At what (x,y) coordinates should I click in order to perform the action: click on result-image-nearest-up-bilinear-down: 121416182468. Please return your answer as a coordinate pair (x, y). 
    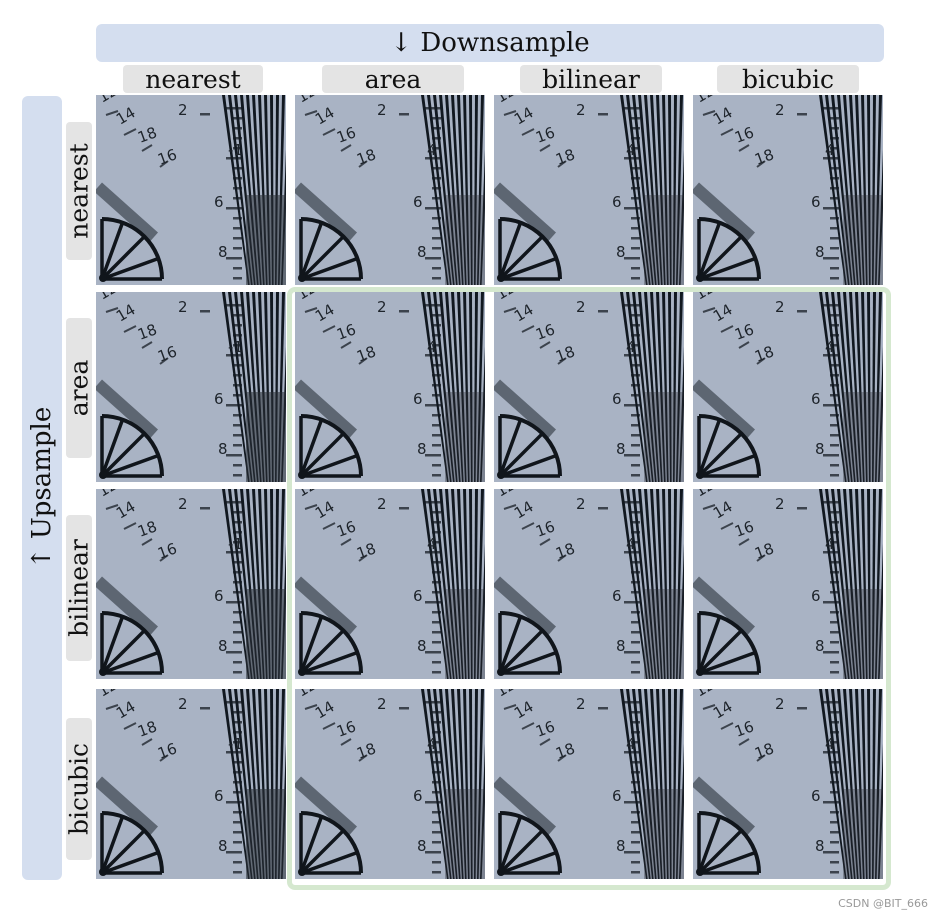
    Looking at the image, I should click on (589, 190).